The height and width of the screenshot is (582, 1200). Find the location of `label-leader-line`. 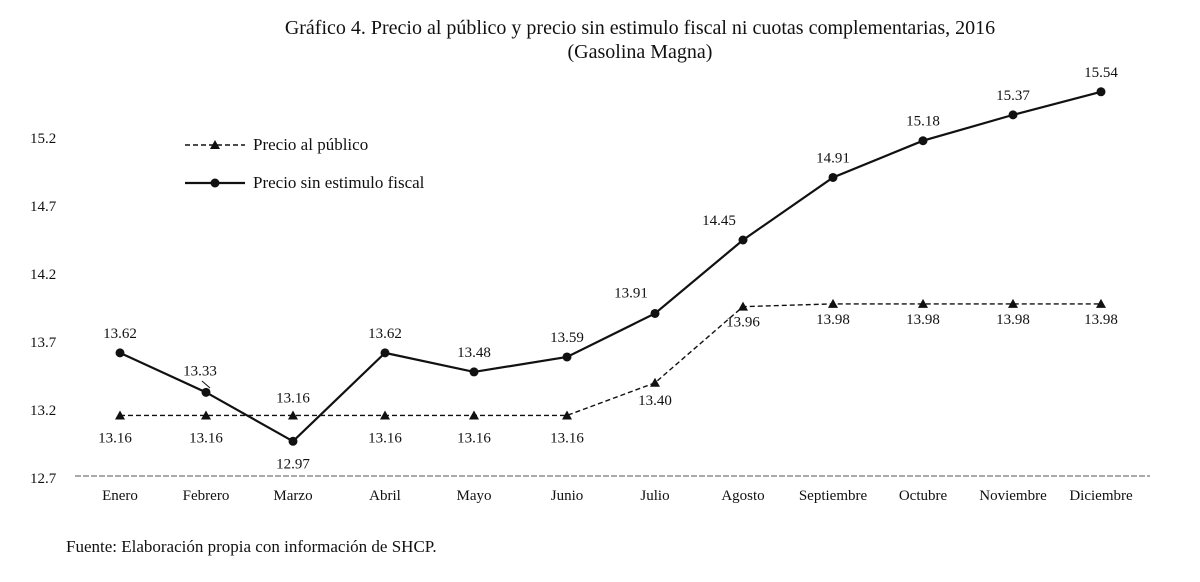

label-leader-line is located at coordinates (206, 384).